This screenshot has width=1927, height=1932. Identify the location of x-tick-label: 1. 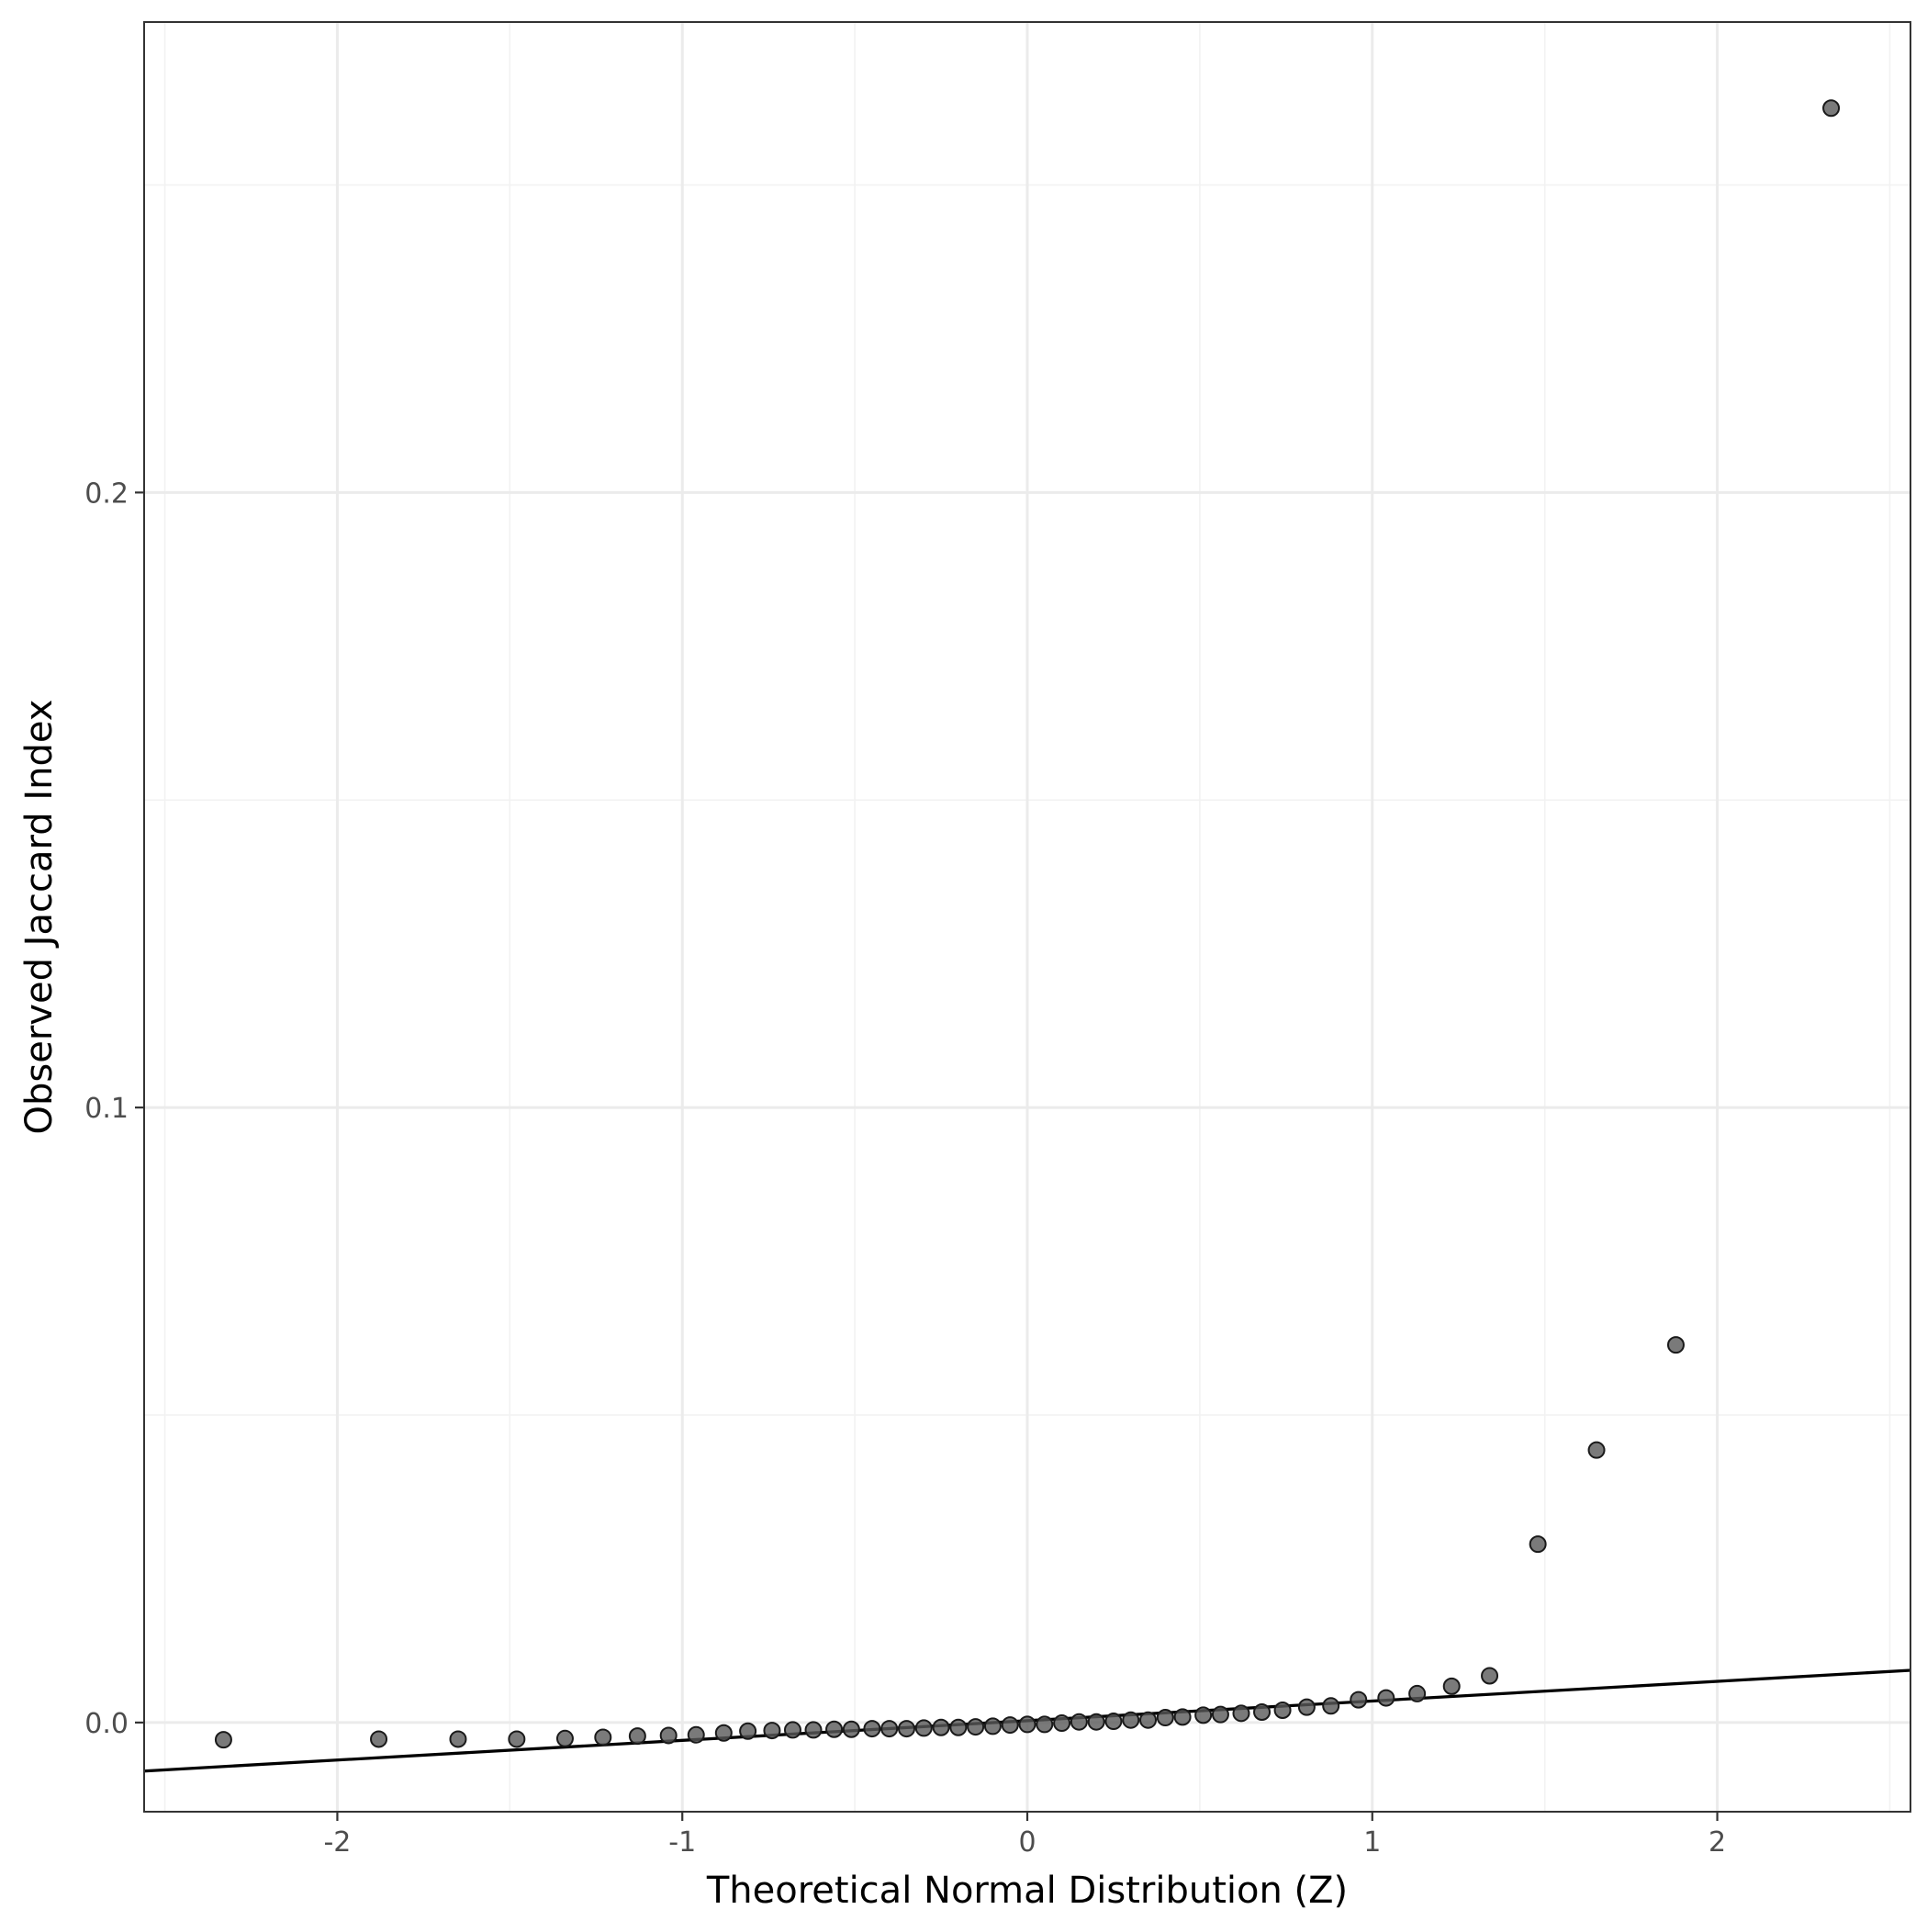
(1372, 1842).